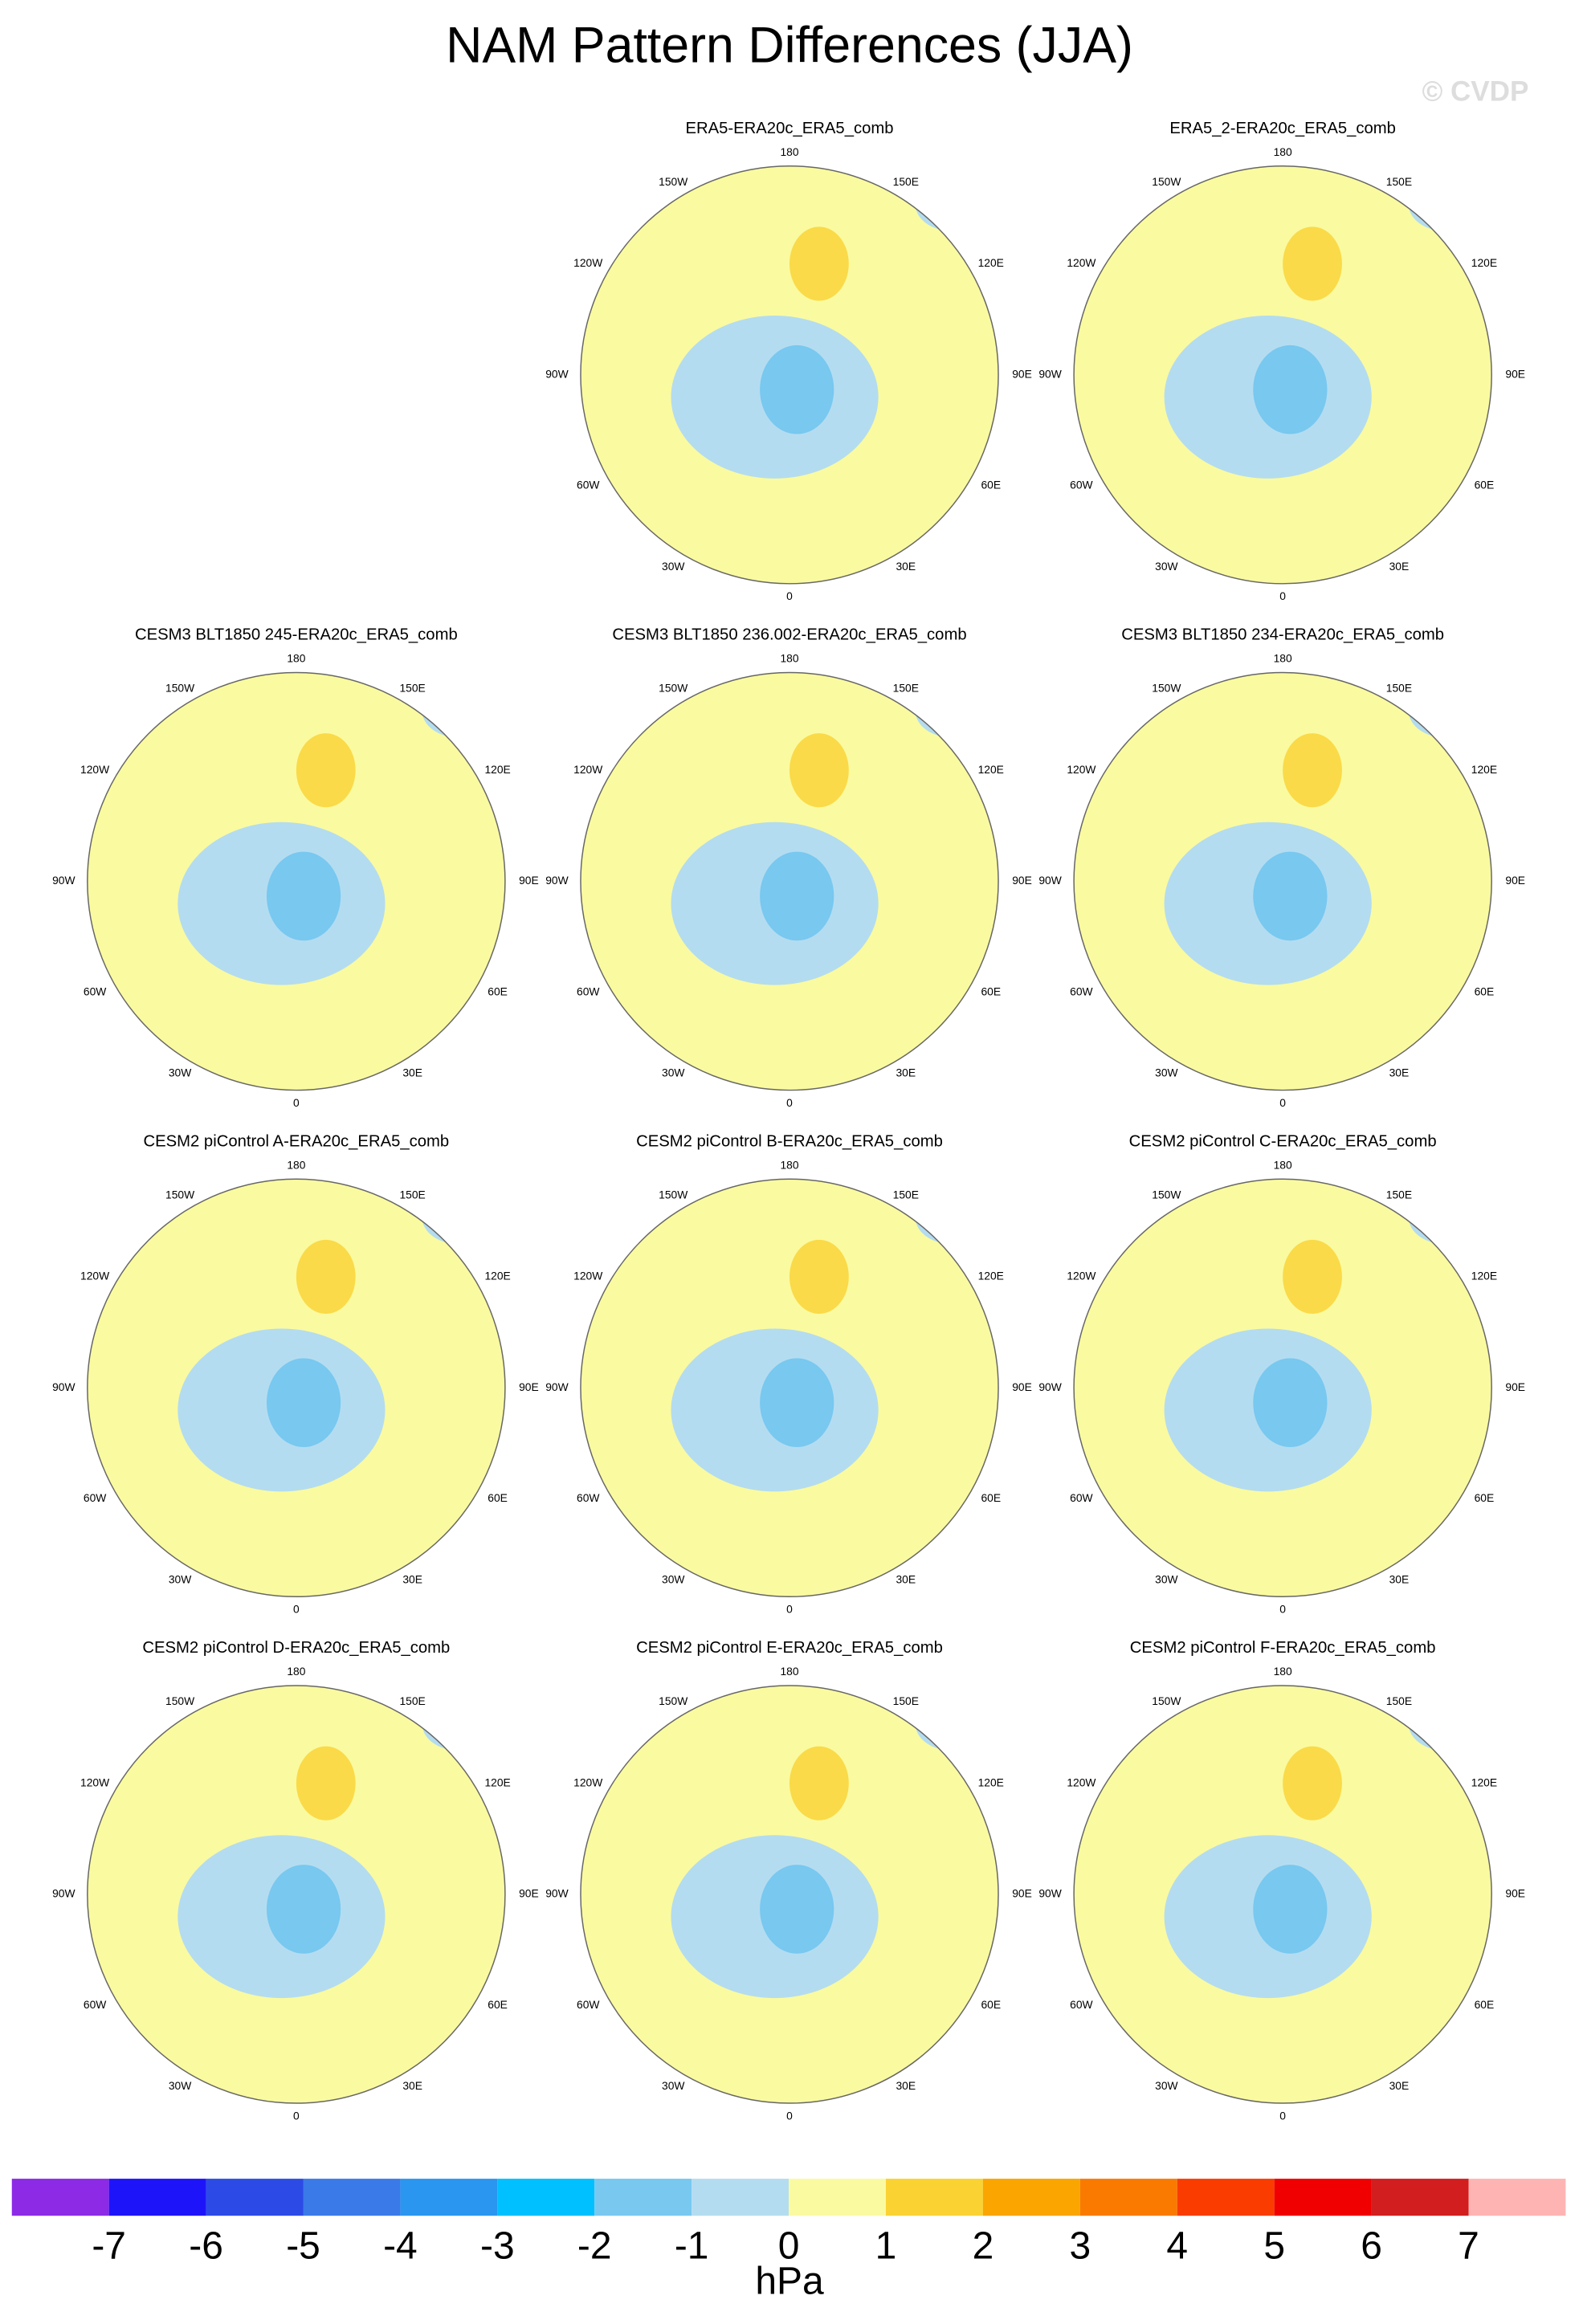  Describe the element at coordinates (789, 2282) in the screenshot. I see `colorbar-label: hPa` at that location.